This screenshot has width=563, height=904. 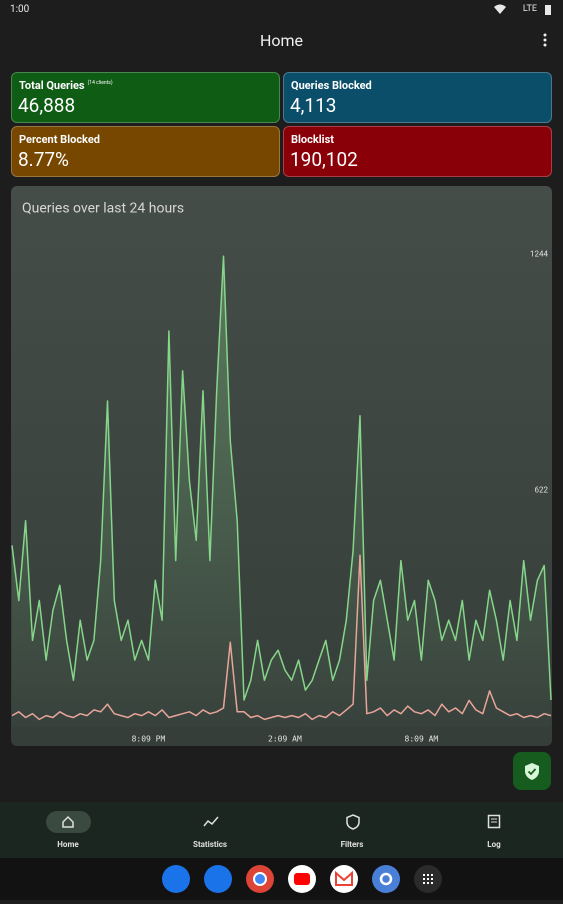 I want to click on card-value: 46,888, so click(x=47, y=105).